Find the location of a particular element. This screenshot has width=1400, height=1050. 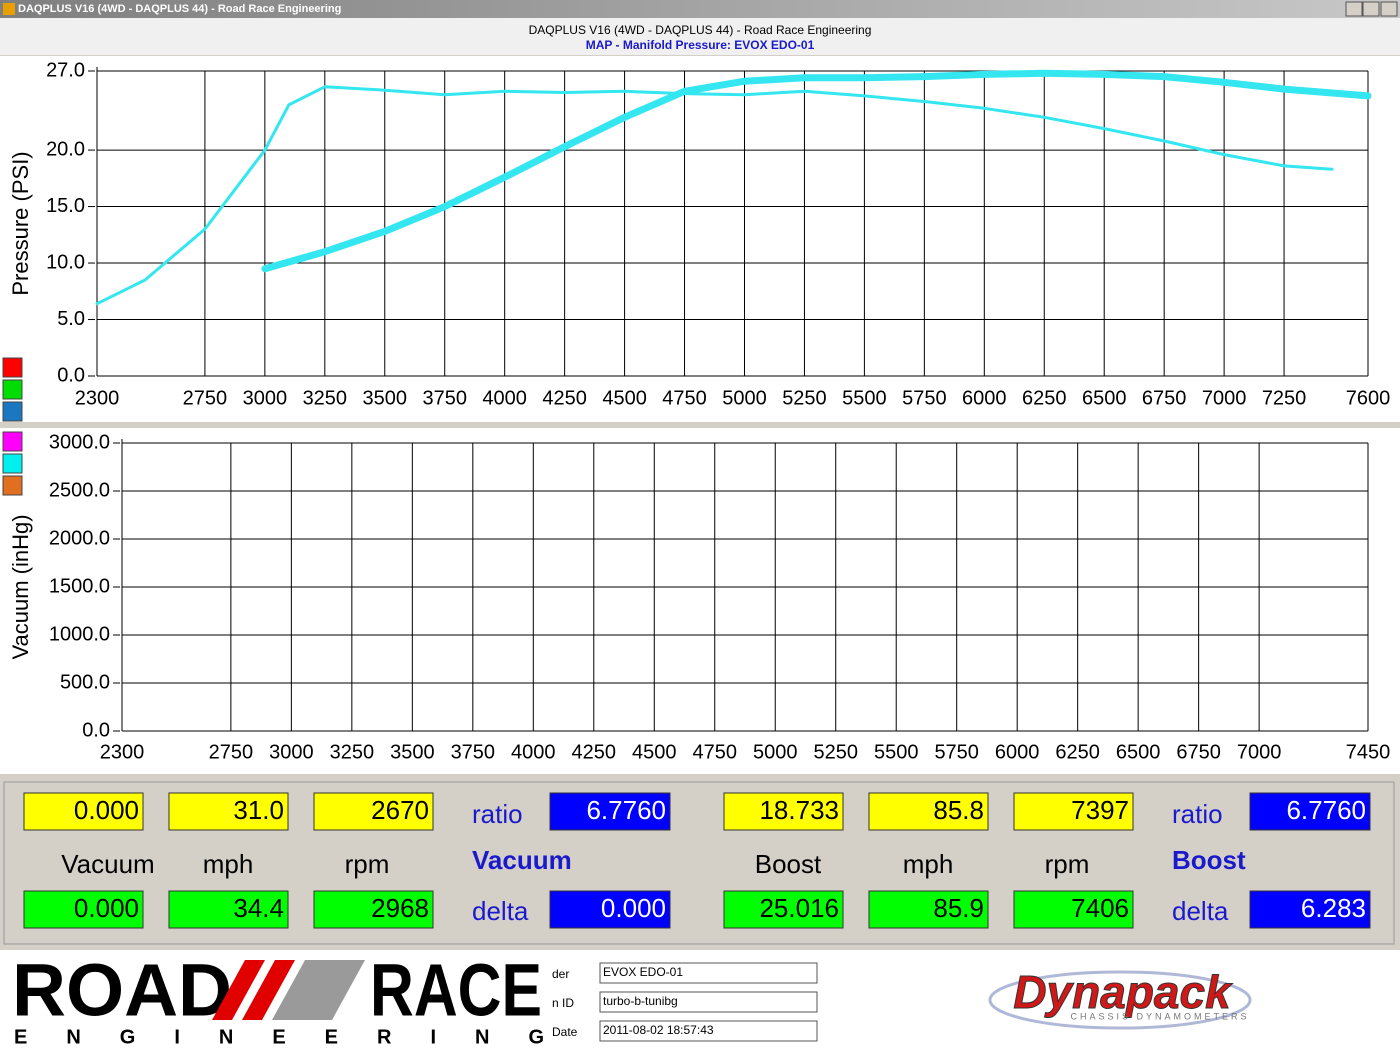

dynapack-logo: Dynapack CHASSIS DYNAMOMETERS is located at coordinates (1120, 998).